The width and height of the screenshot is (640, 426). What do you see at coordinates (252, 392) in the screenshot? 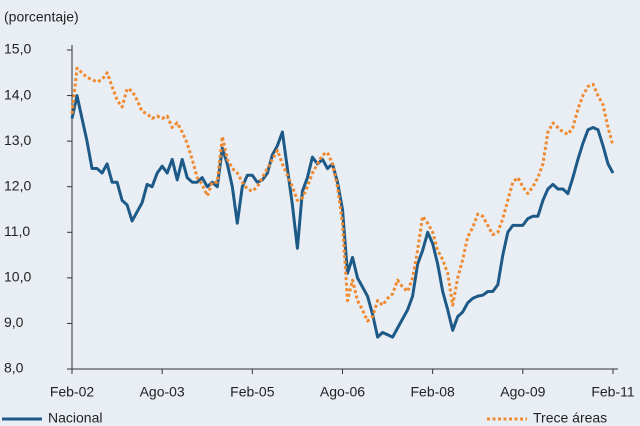
I see `x-tick-label: Feb-05` at bounding box center [252, 392].